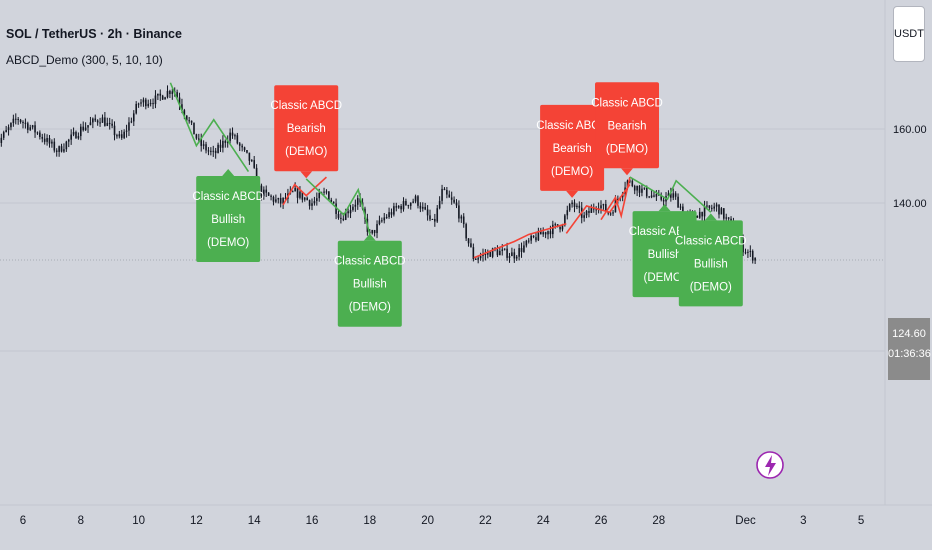 Image resolution: width=932 pixels, height=550 pixels. What do you see at coordinates (909, 34) in the screenshot?
I see `currency-button: USDT` at bounding box center [909, 34].